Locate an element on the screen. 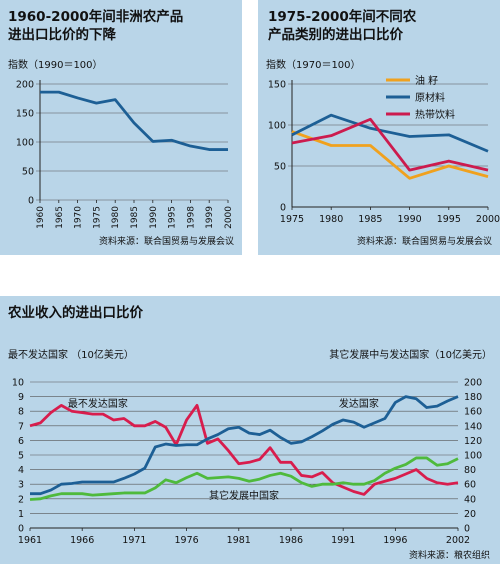 The height and width of the screenshot is (564, 500). y-axis-label: 指数（1970＝100） is located at coordinates (313, 64).